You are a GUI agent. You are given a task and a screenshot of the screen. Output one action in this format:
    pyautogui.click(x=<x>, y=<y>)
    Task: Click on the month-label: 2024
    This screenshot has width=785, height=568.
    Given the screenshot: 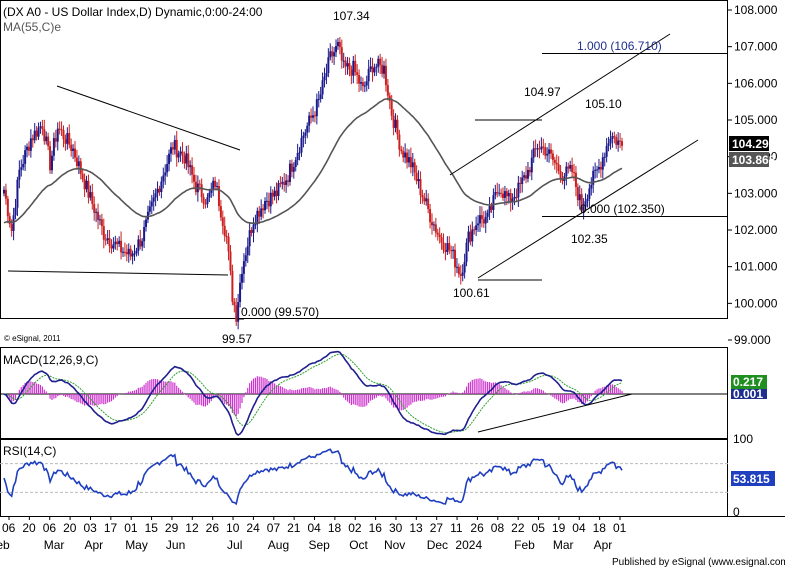 What is the action you would take?
    pyautogui.click(x=468, y=545)
    